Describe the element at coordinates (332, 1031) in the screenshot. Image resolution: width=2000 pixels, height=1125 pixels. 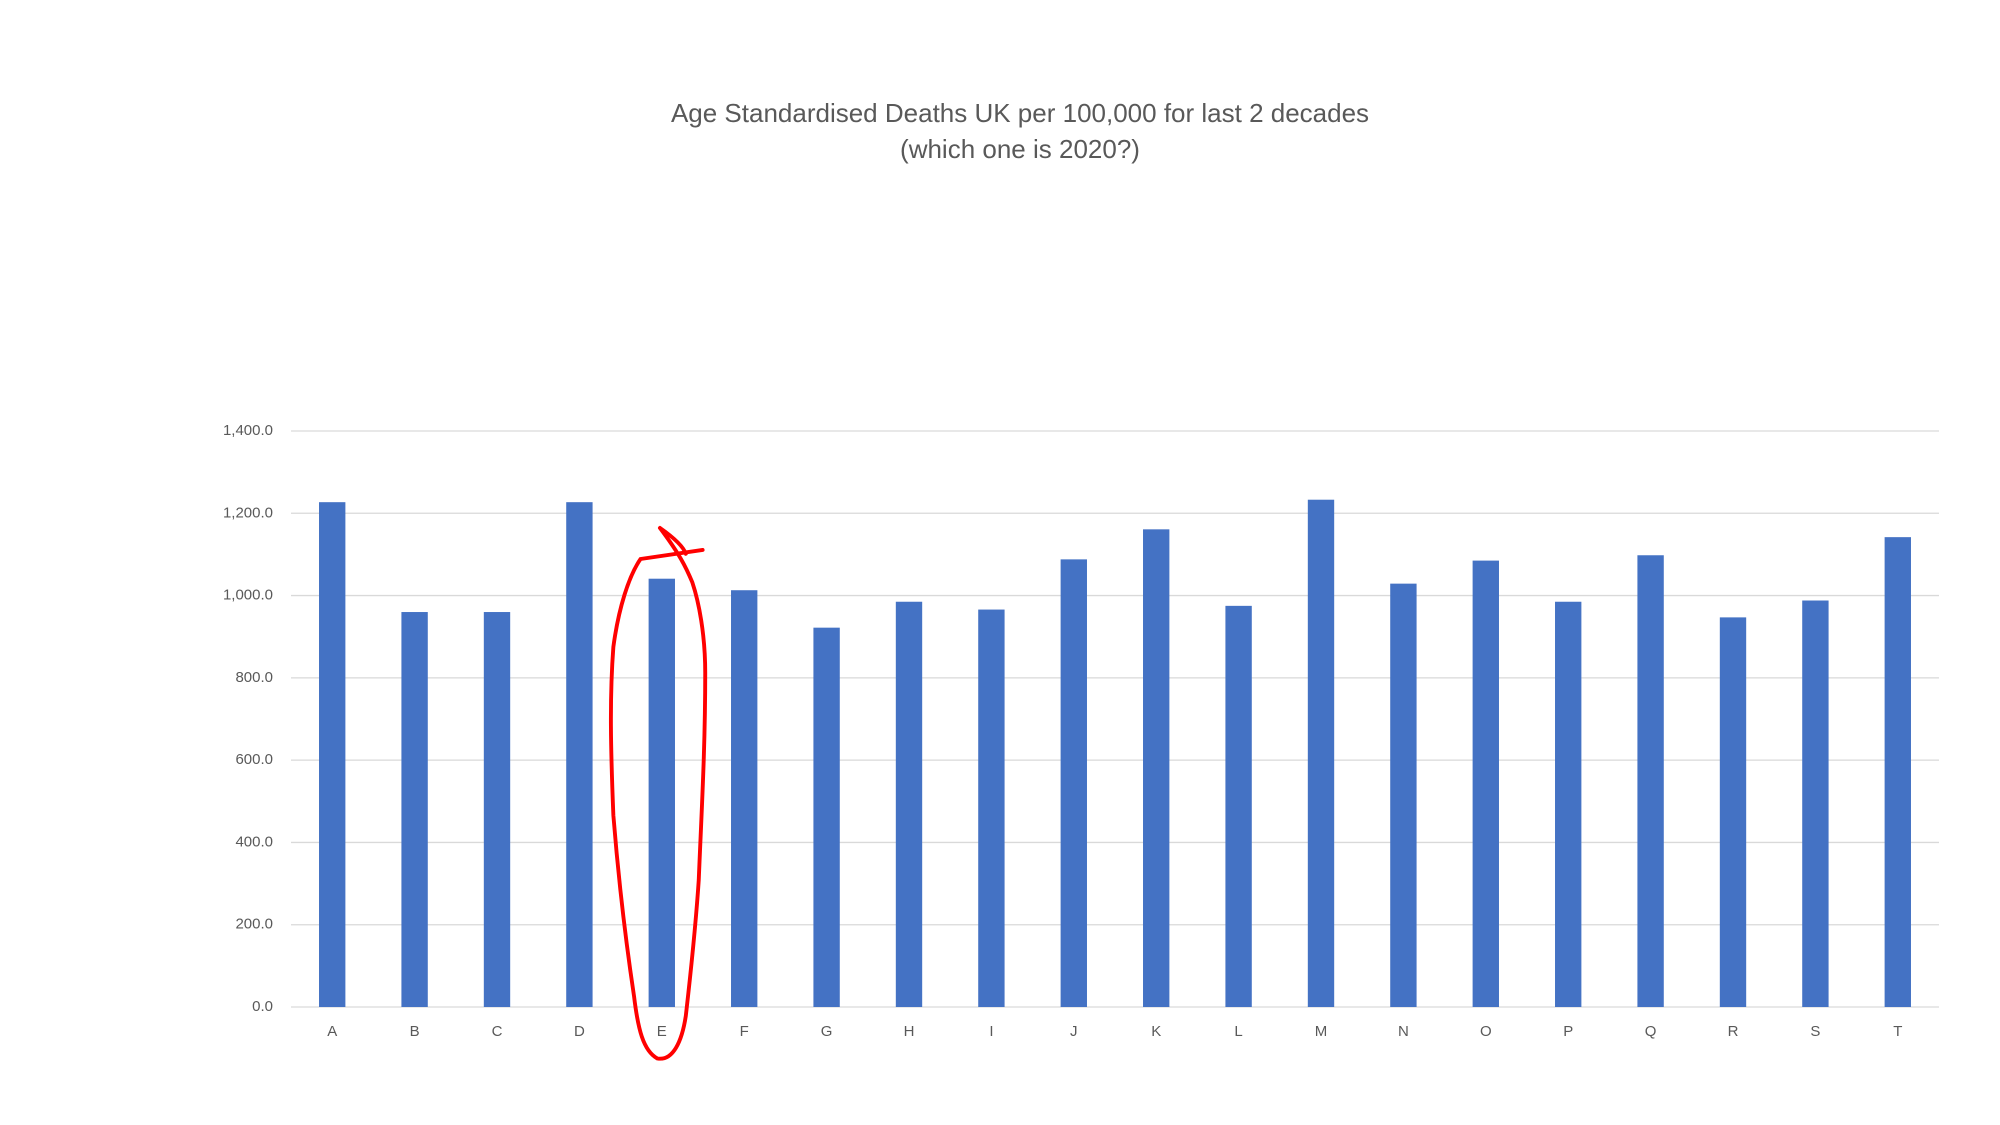
I see `x-tick-label: A` at that location.